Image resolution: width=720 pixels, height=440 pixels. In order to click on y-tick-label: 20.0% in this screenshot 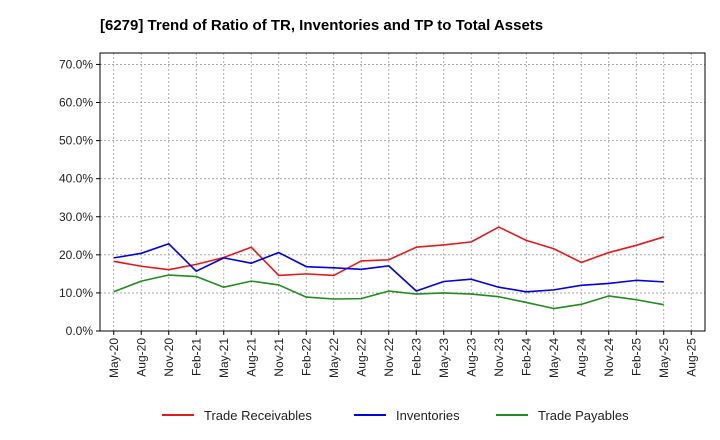, I will do `click(76, 255)`.